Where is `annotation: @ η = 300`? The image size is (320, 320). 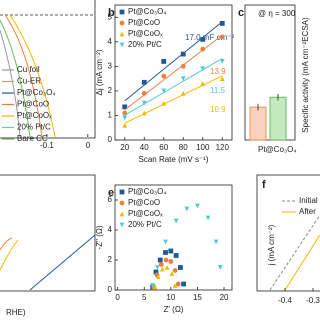 annotation: @ η = 300 is located at coordinates (277, 13).